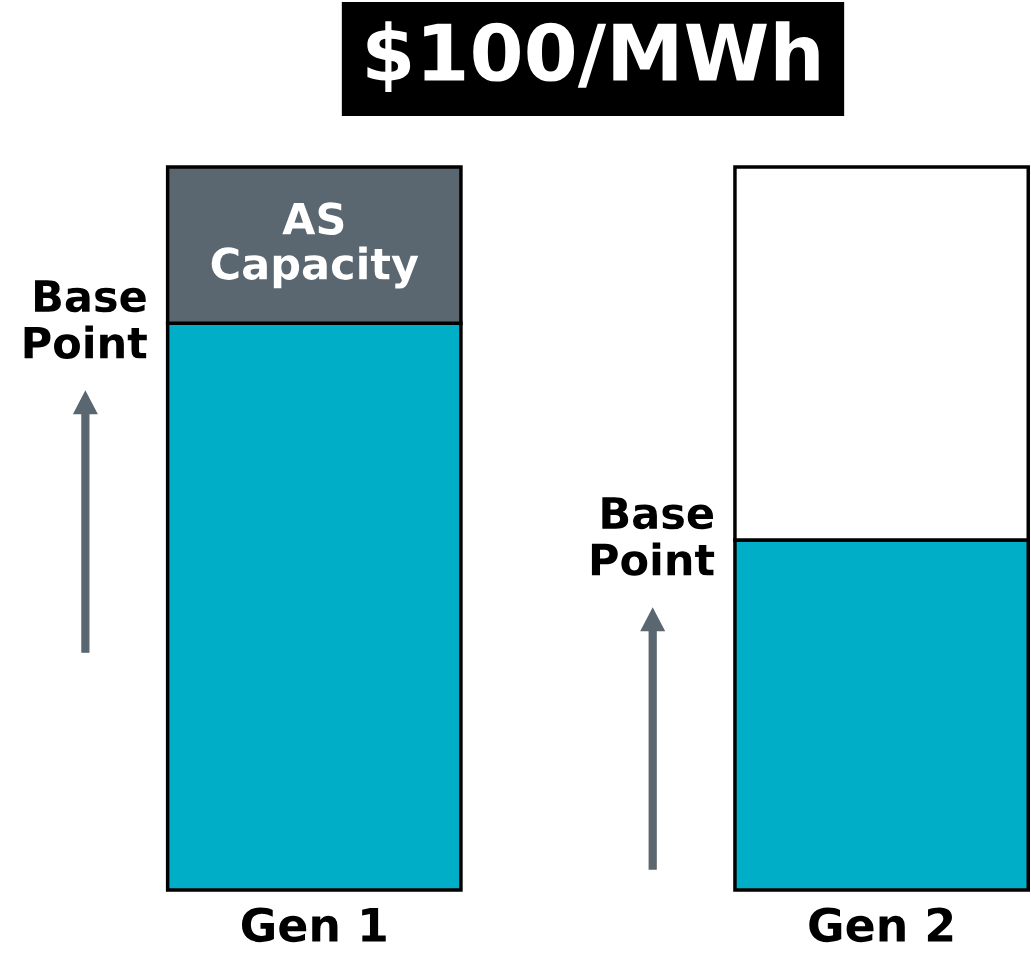 The image size is (1031, 959). I want to click on chart-title: $100/MWh, so click(593, 56).